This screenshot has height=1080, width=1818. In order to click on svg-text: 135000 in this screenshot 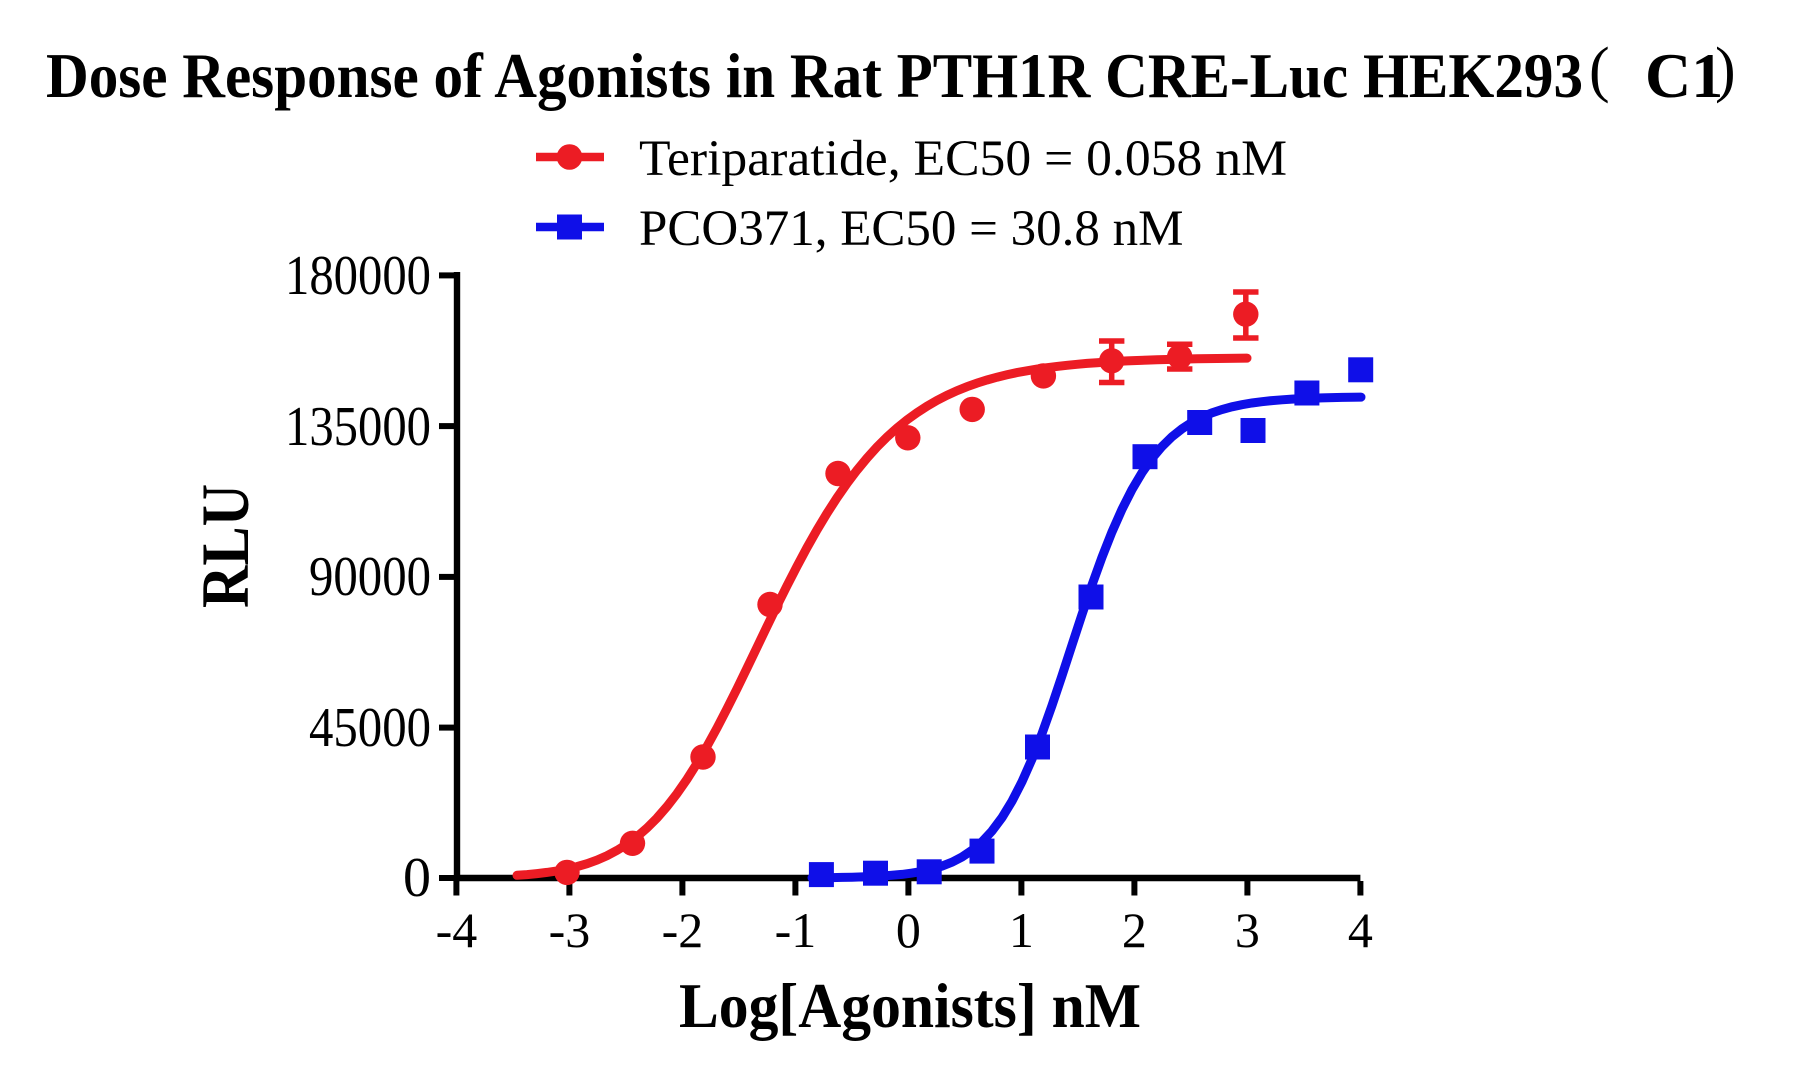, I will do `click(358, 427)`.